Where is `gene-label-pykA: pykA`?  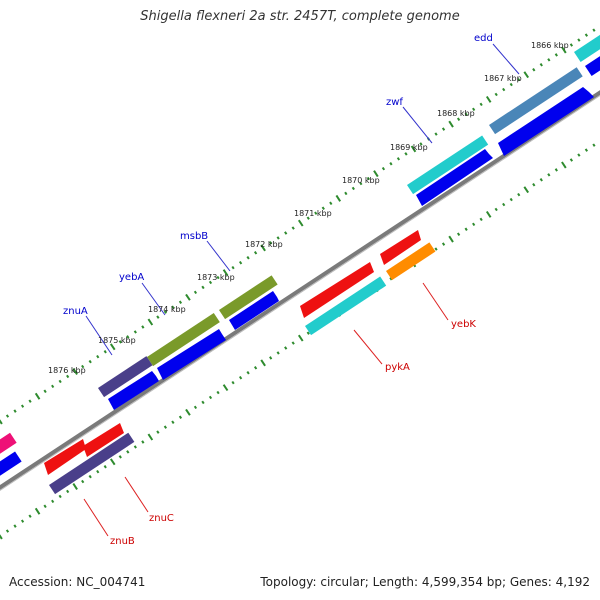 gene-label-pykA: pykA is located at coordinates (397, 367).